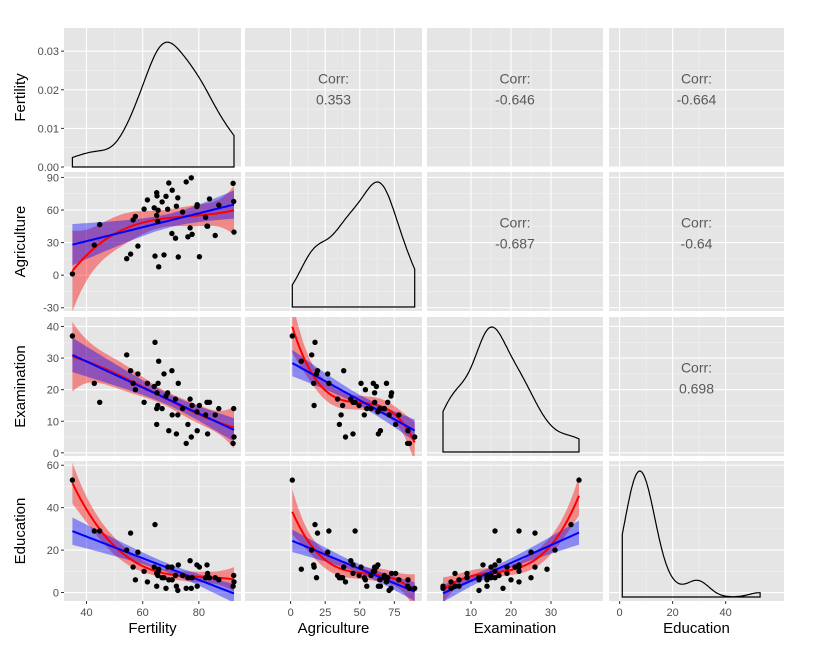 Image resolution: width=813 pixels, height=645 pixels. I want to click on x-tick-label: 25, so click(325, 613).